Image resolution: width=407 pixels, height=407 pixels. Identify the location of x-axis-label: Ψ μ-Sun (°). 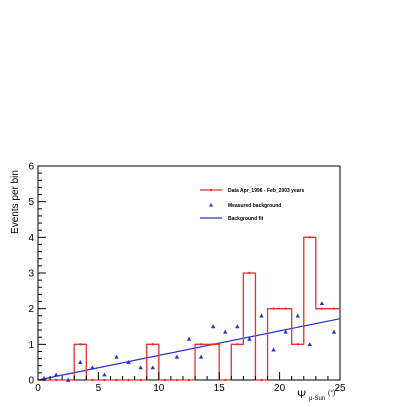
(316, 396).